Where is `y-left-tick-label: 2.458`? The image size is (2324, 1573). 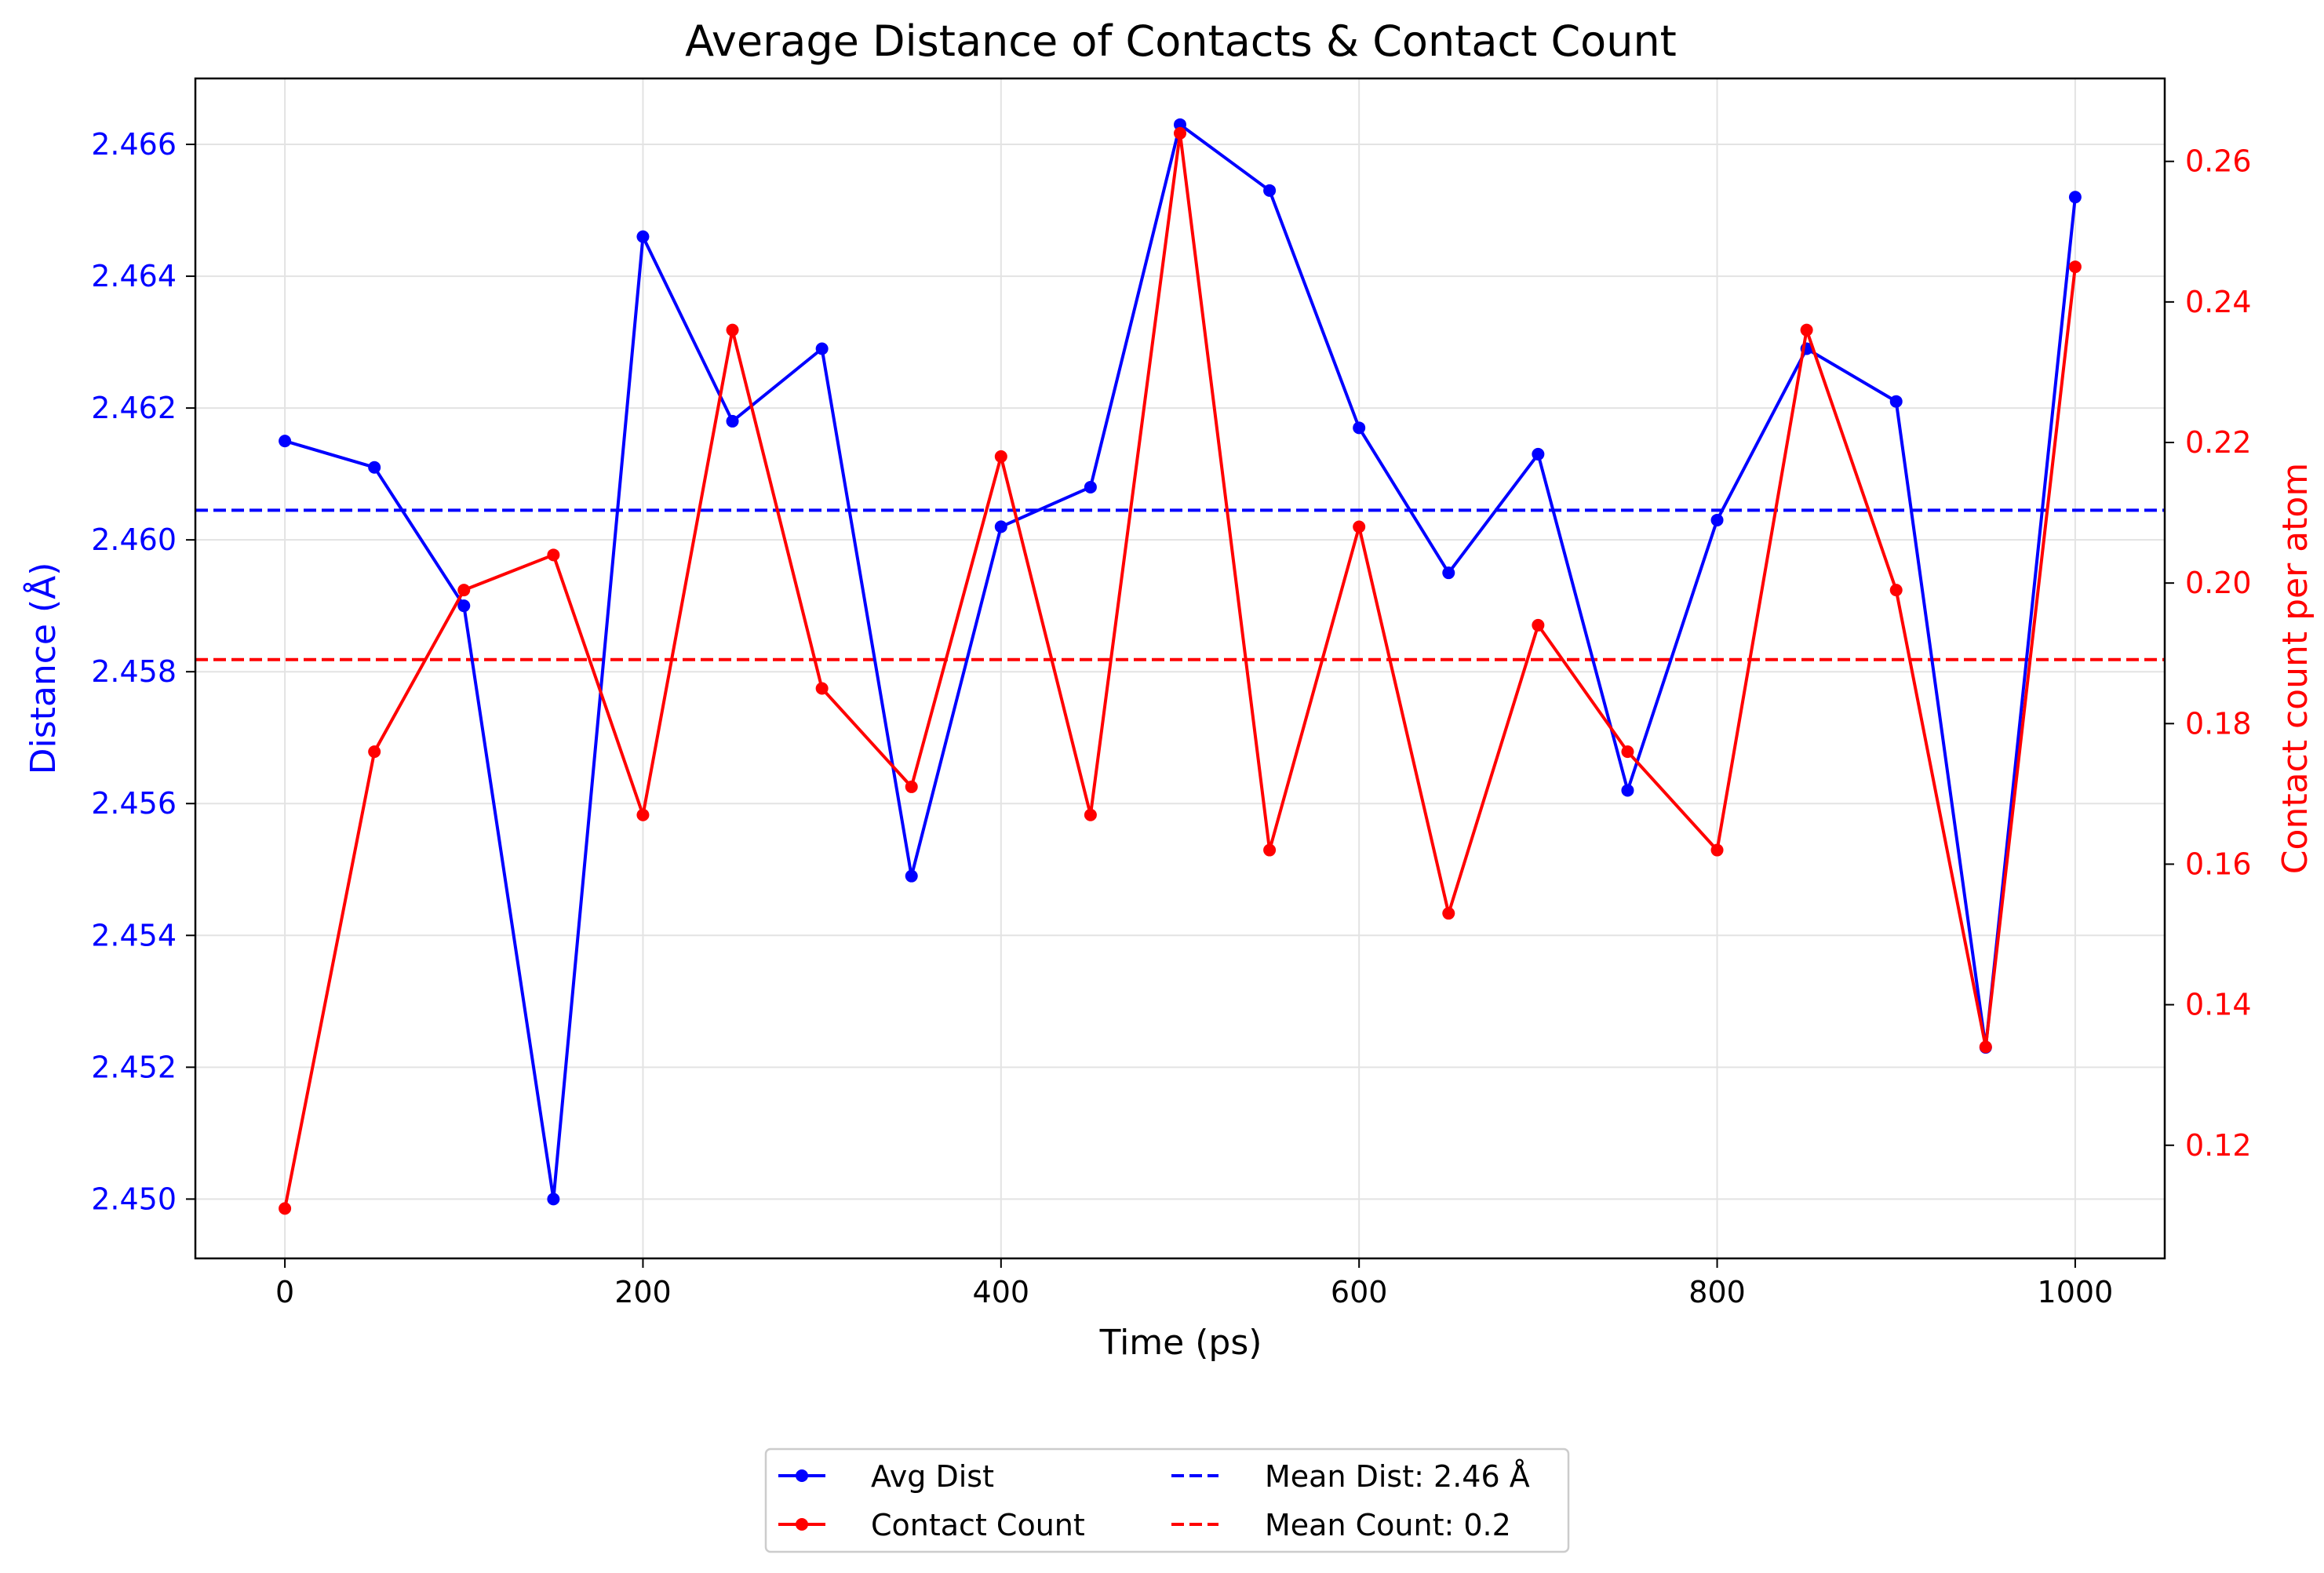 y-left-tick-label: 2.458 is located at coordinates (134, 671).